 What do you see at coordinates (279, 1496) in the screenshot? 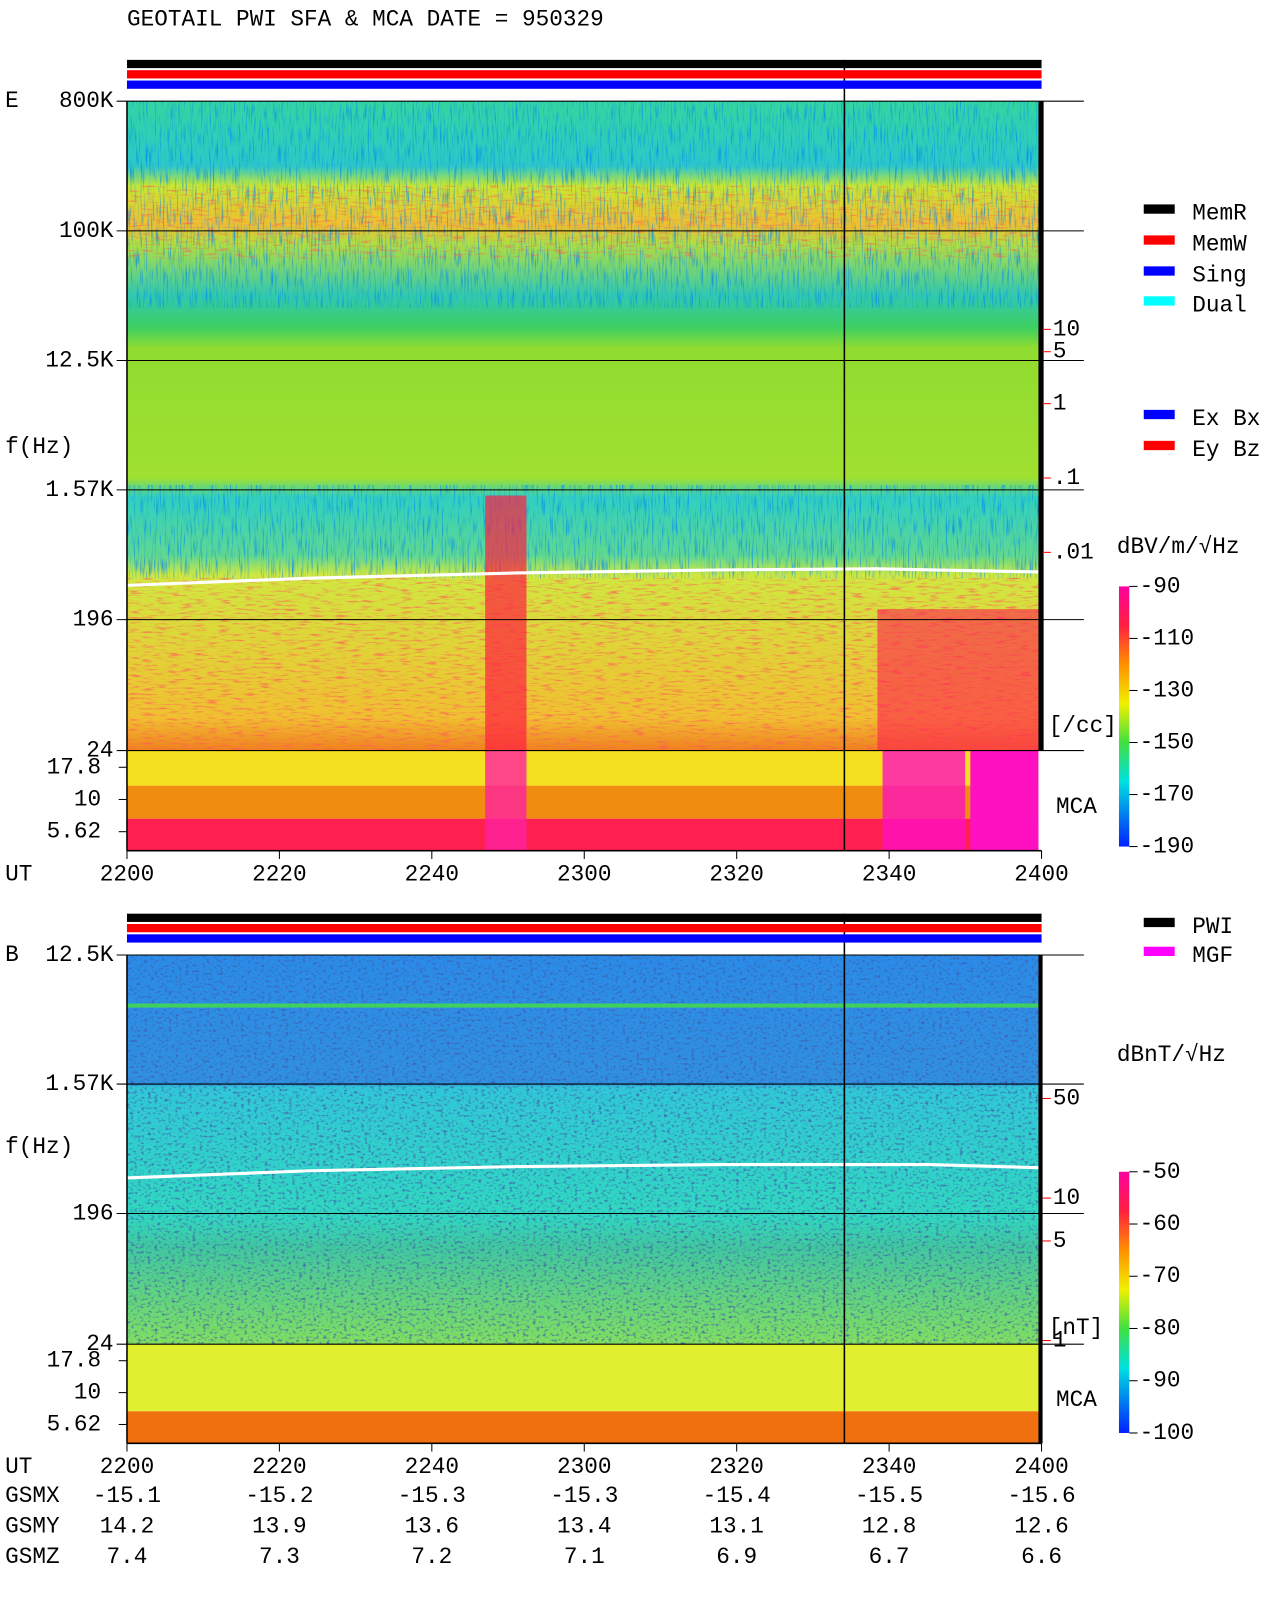
I see `orbit-value: -15.2` at bounding box center [279, 1496].